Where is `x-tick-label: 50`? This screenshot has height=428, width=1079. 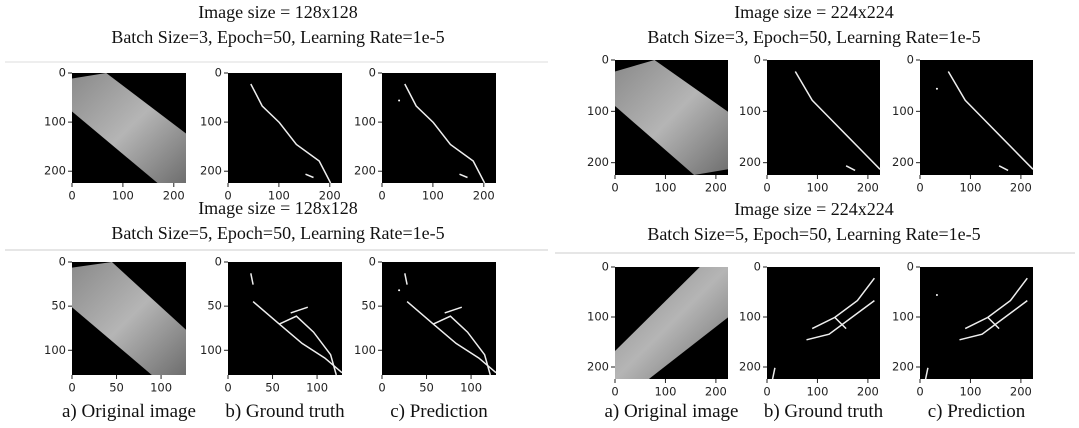
x-tick-label: 50 is located at coordinates (272, 388).